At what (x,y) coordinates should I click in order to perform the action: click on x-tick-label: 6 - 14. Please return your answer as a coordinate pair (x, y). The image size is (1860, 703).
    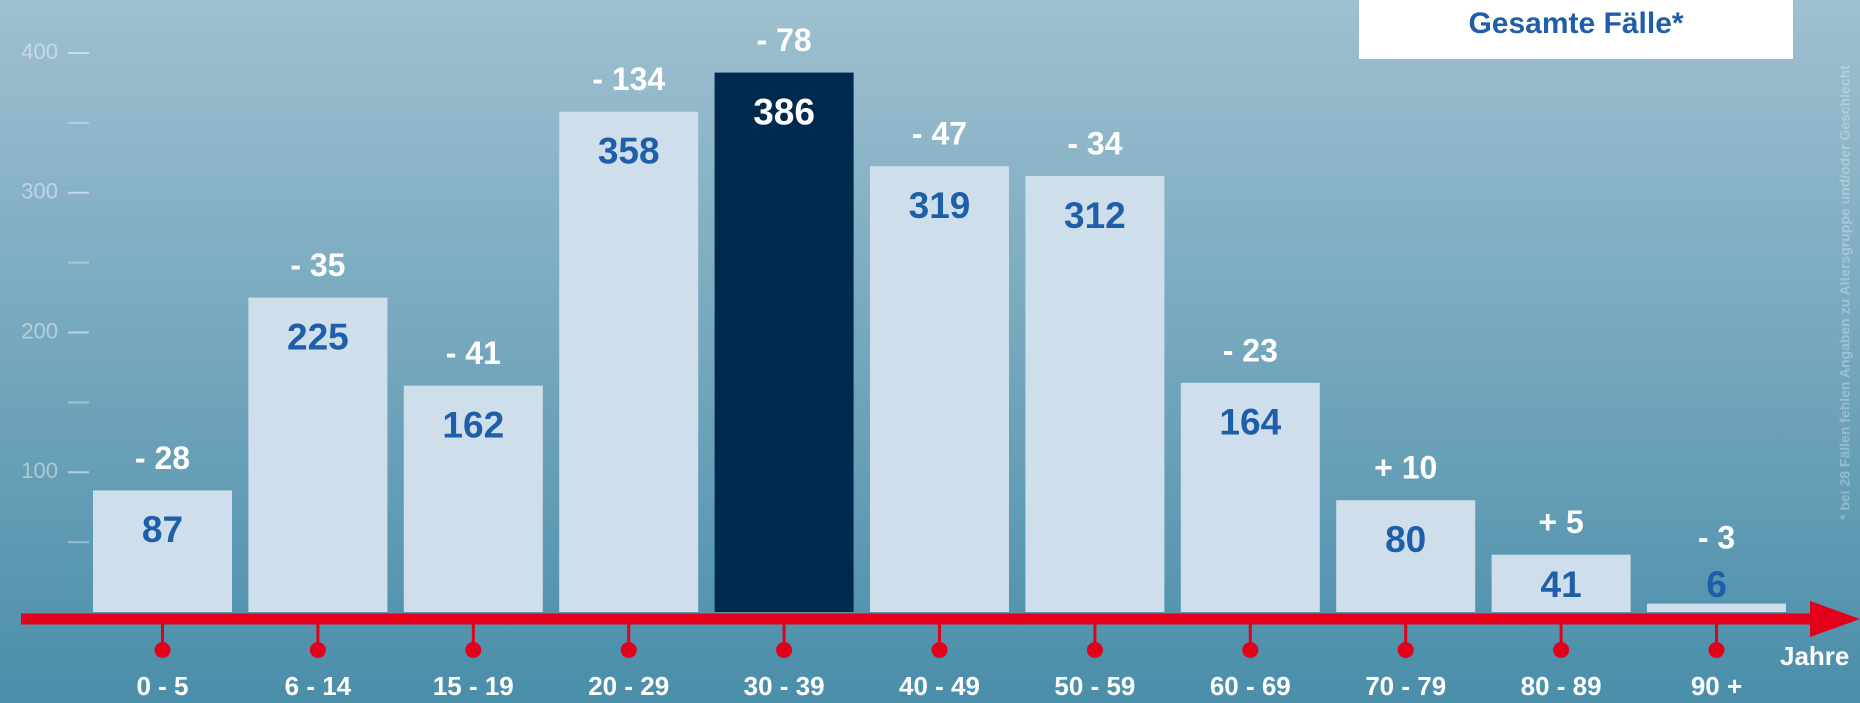
    Looking at the image, I should click on (318, 686).